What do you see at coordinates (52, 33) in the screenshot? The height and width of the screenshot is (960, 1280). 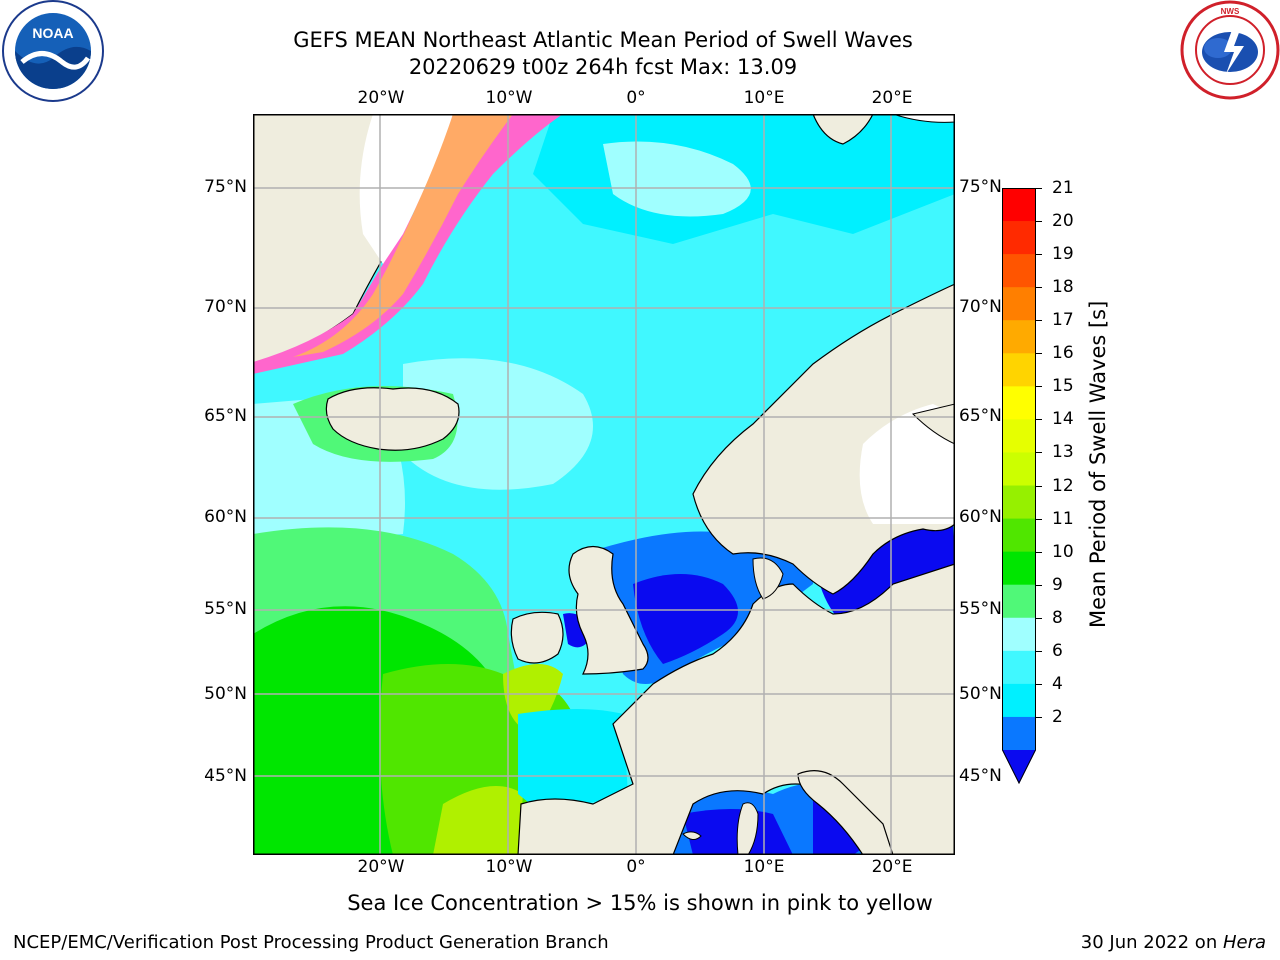 I see `noaa-logo-text: NOAA` at bounding box center [52, 33].